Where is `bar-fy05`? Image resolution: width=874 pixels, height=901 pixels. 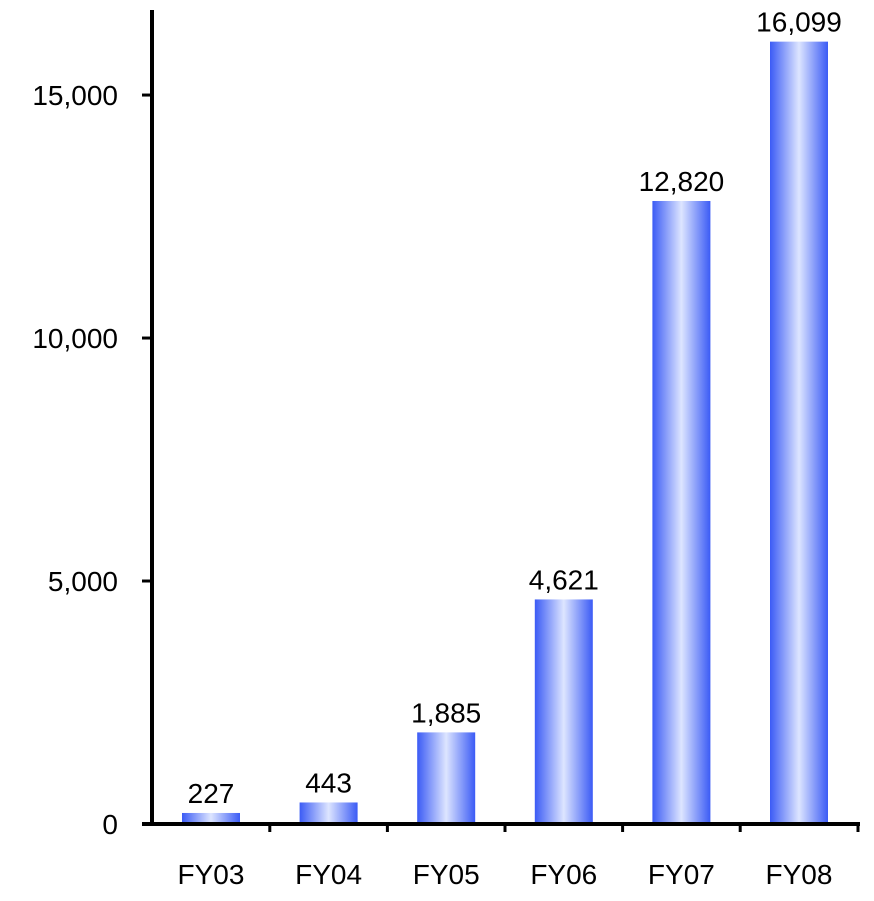
bar-fy05 is located at coordinates (446, 778).